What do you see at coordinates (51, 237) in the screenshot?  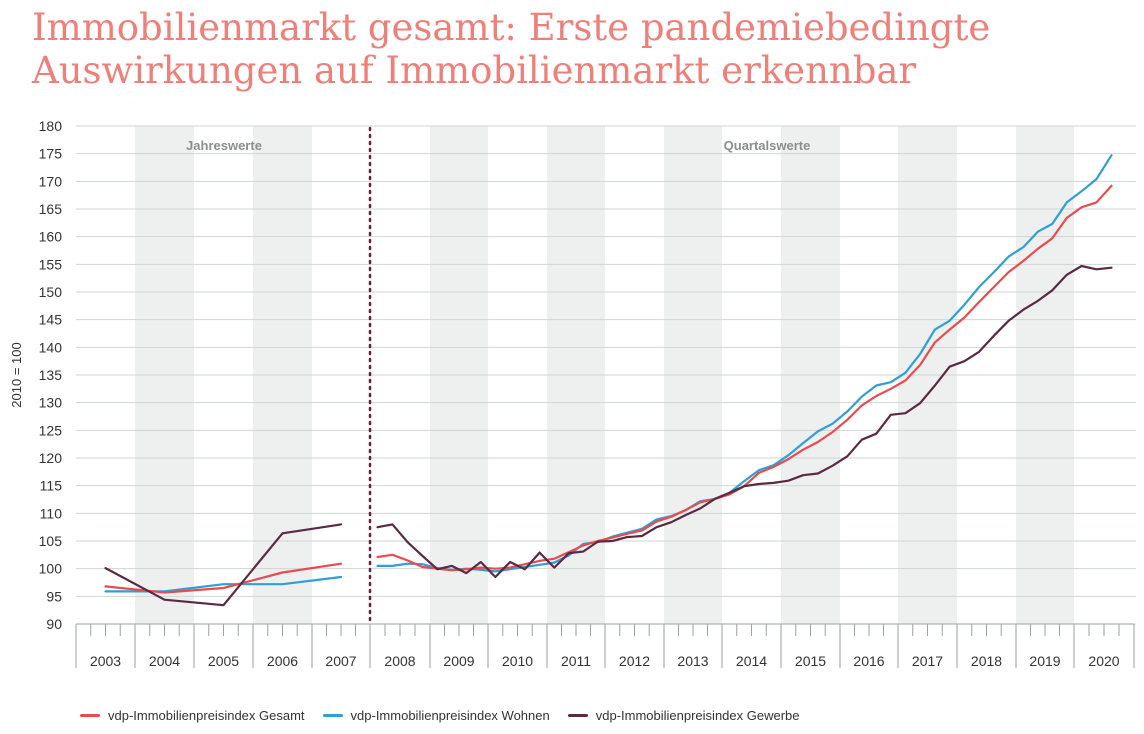 I see `y-tick-label-160: 160` at bounding box center [51, 237].